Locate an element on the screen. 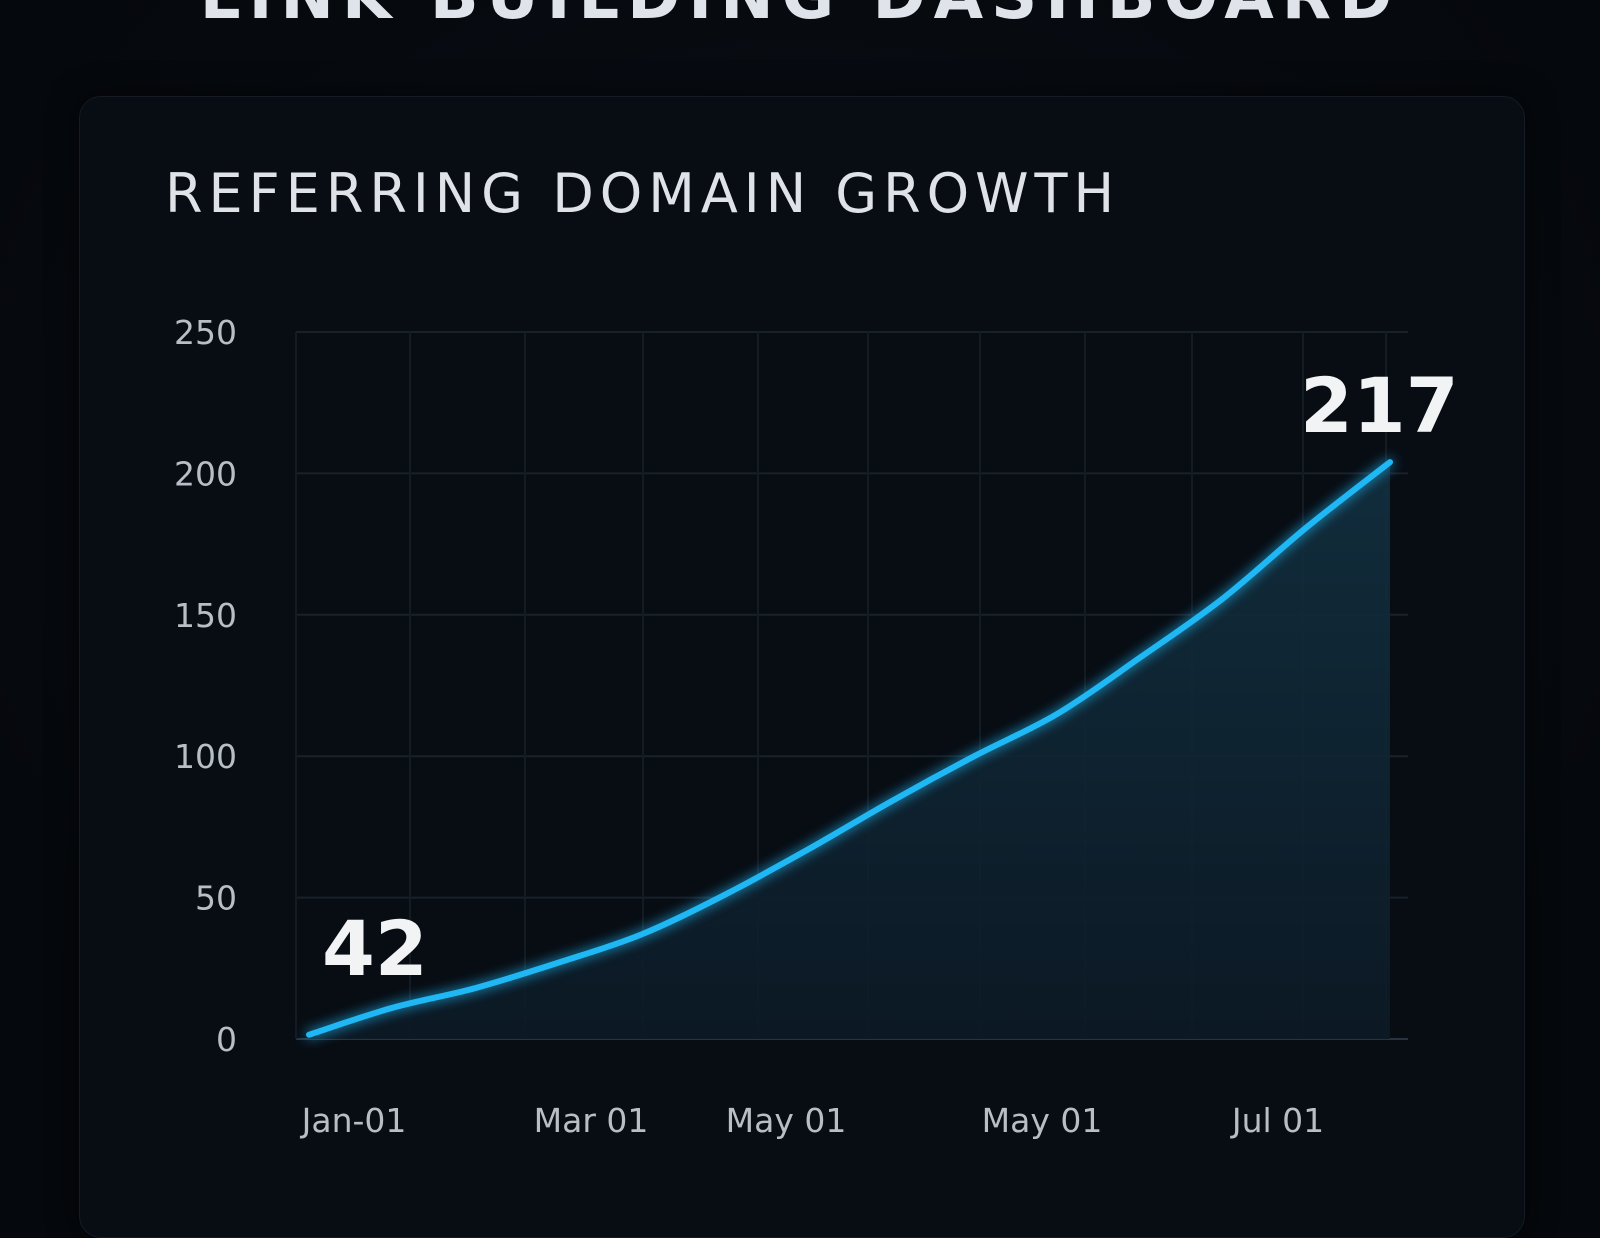  y-tick-label: 200 is located at coordinates (205, 473).